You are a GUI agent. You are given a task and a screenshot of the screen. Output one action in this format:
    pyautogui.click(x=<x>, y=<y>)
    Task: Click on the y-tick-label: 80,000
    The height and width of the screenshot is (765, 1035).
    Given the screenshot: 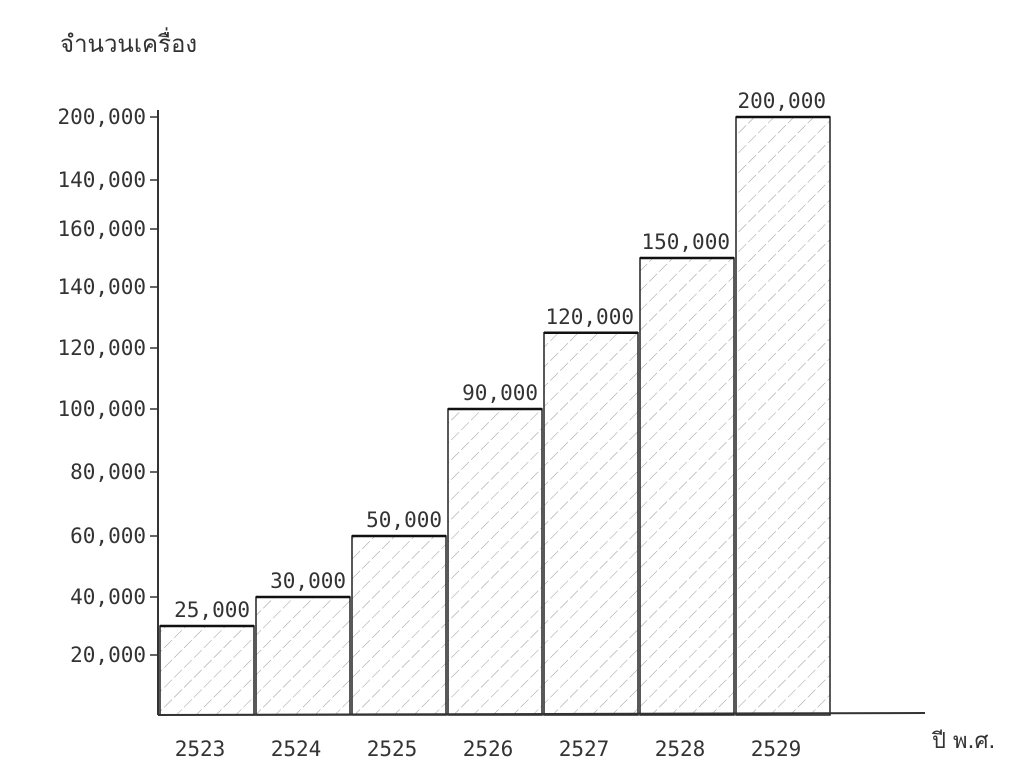 What is the action you would take?
    pyautogui.click(x=108, y=472)
    